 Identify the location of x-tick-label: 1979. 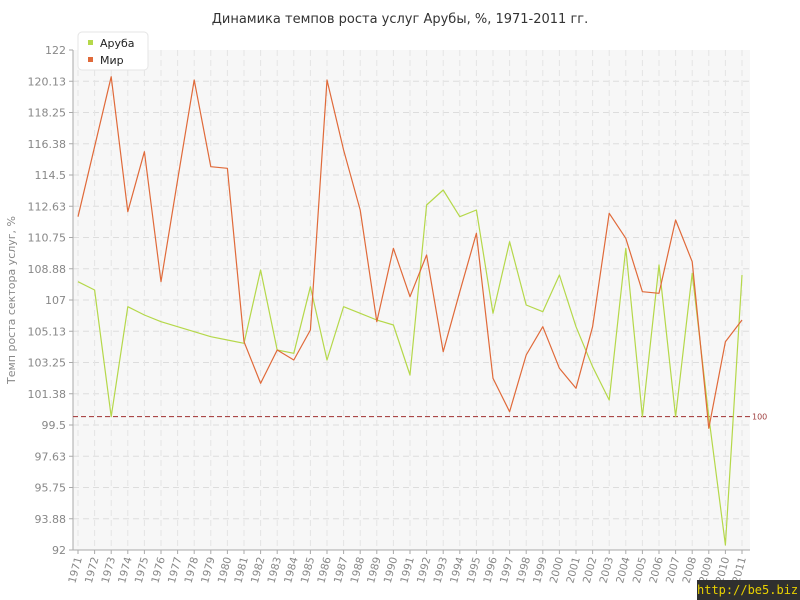
(208, 570).